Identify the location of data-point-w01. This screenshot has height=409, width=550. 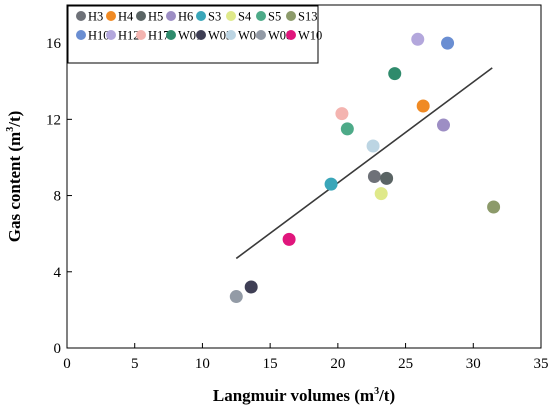
(395, 74).